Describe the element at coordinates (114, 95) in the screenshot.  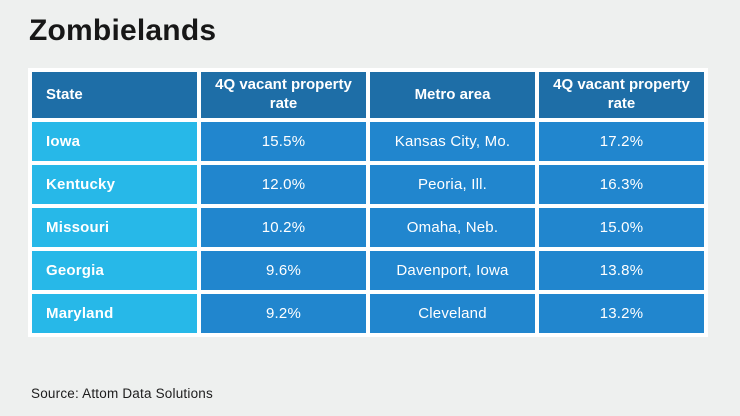
I see `column-header-state: State` at that location.